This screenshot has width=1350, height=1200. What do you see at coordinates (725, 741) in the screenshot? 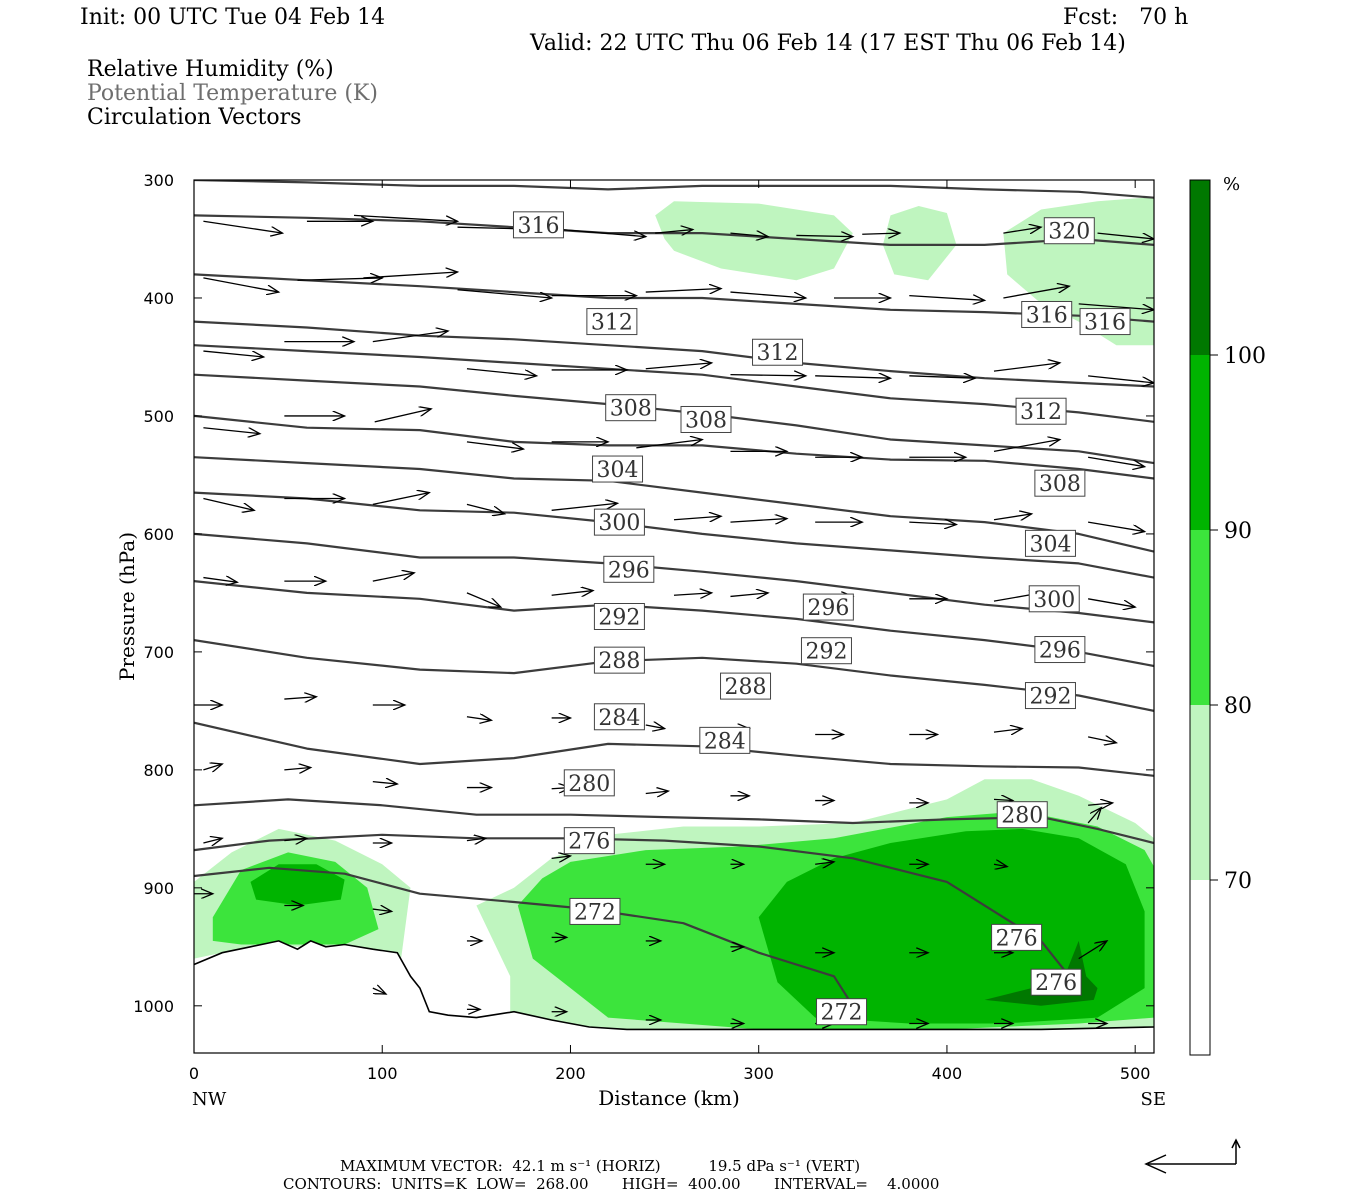
I see `isentrope-label-text: 284` at bounding box center [725, 741].